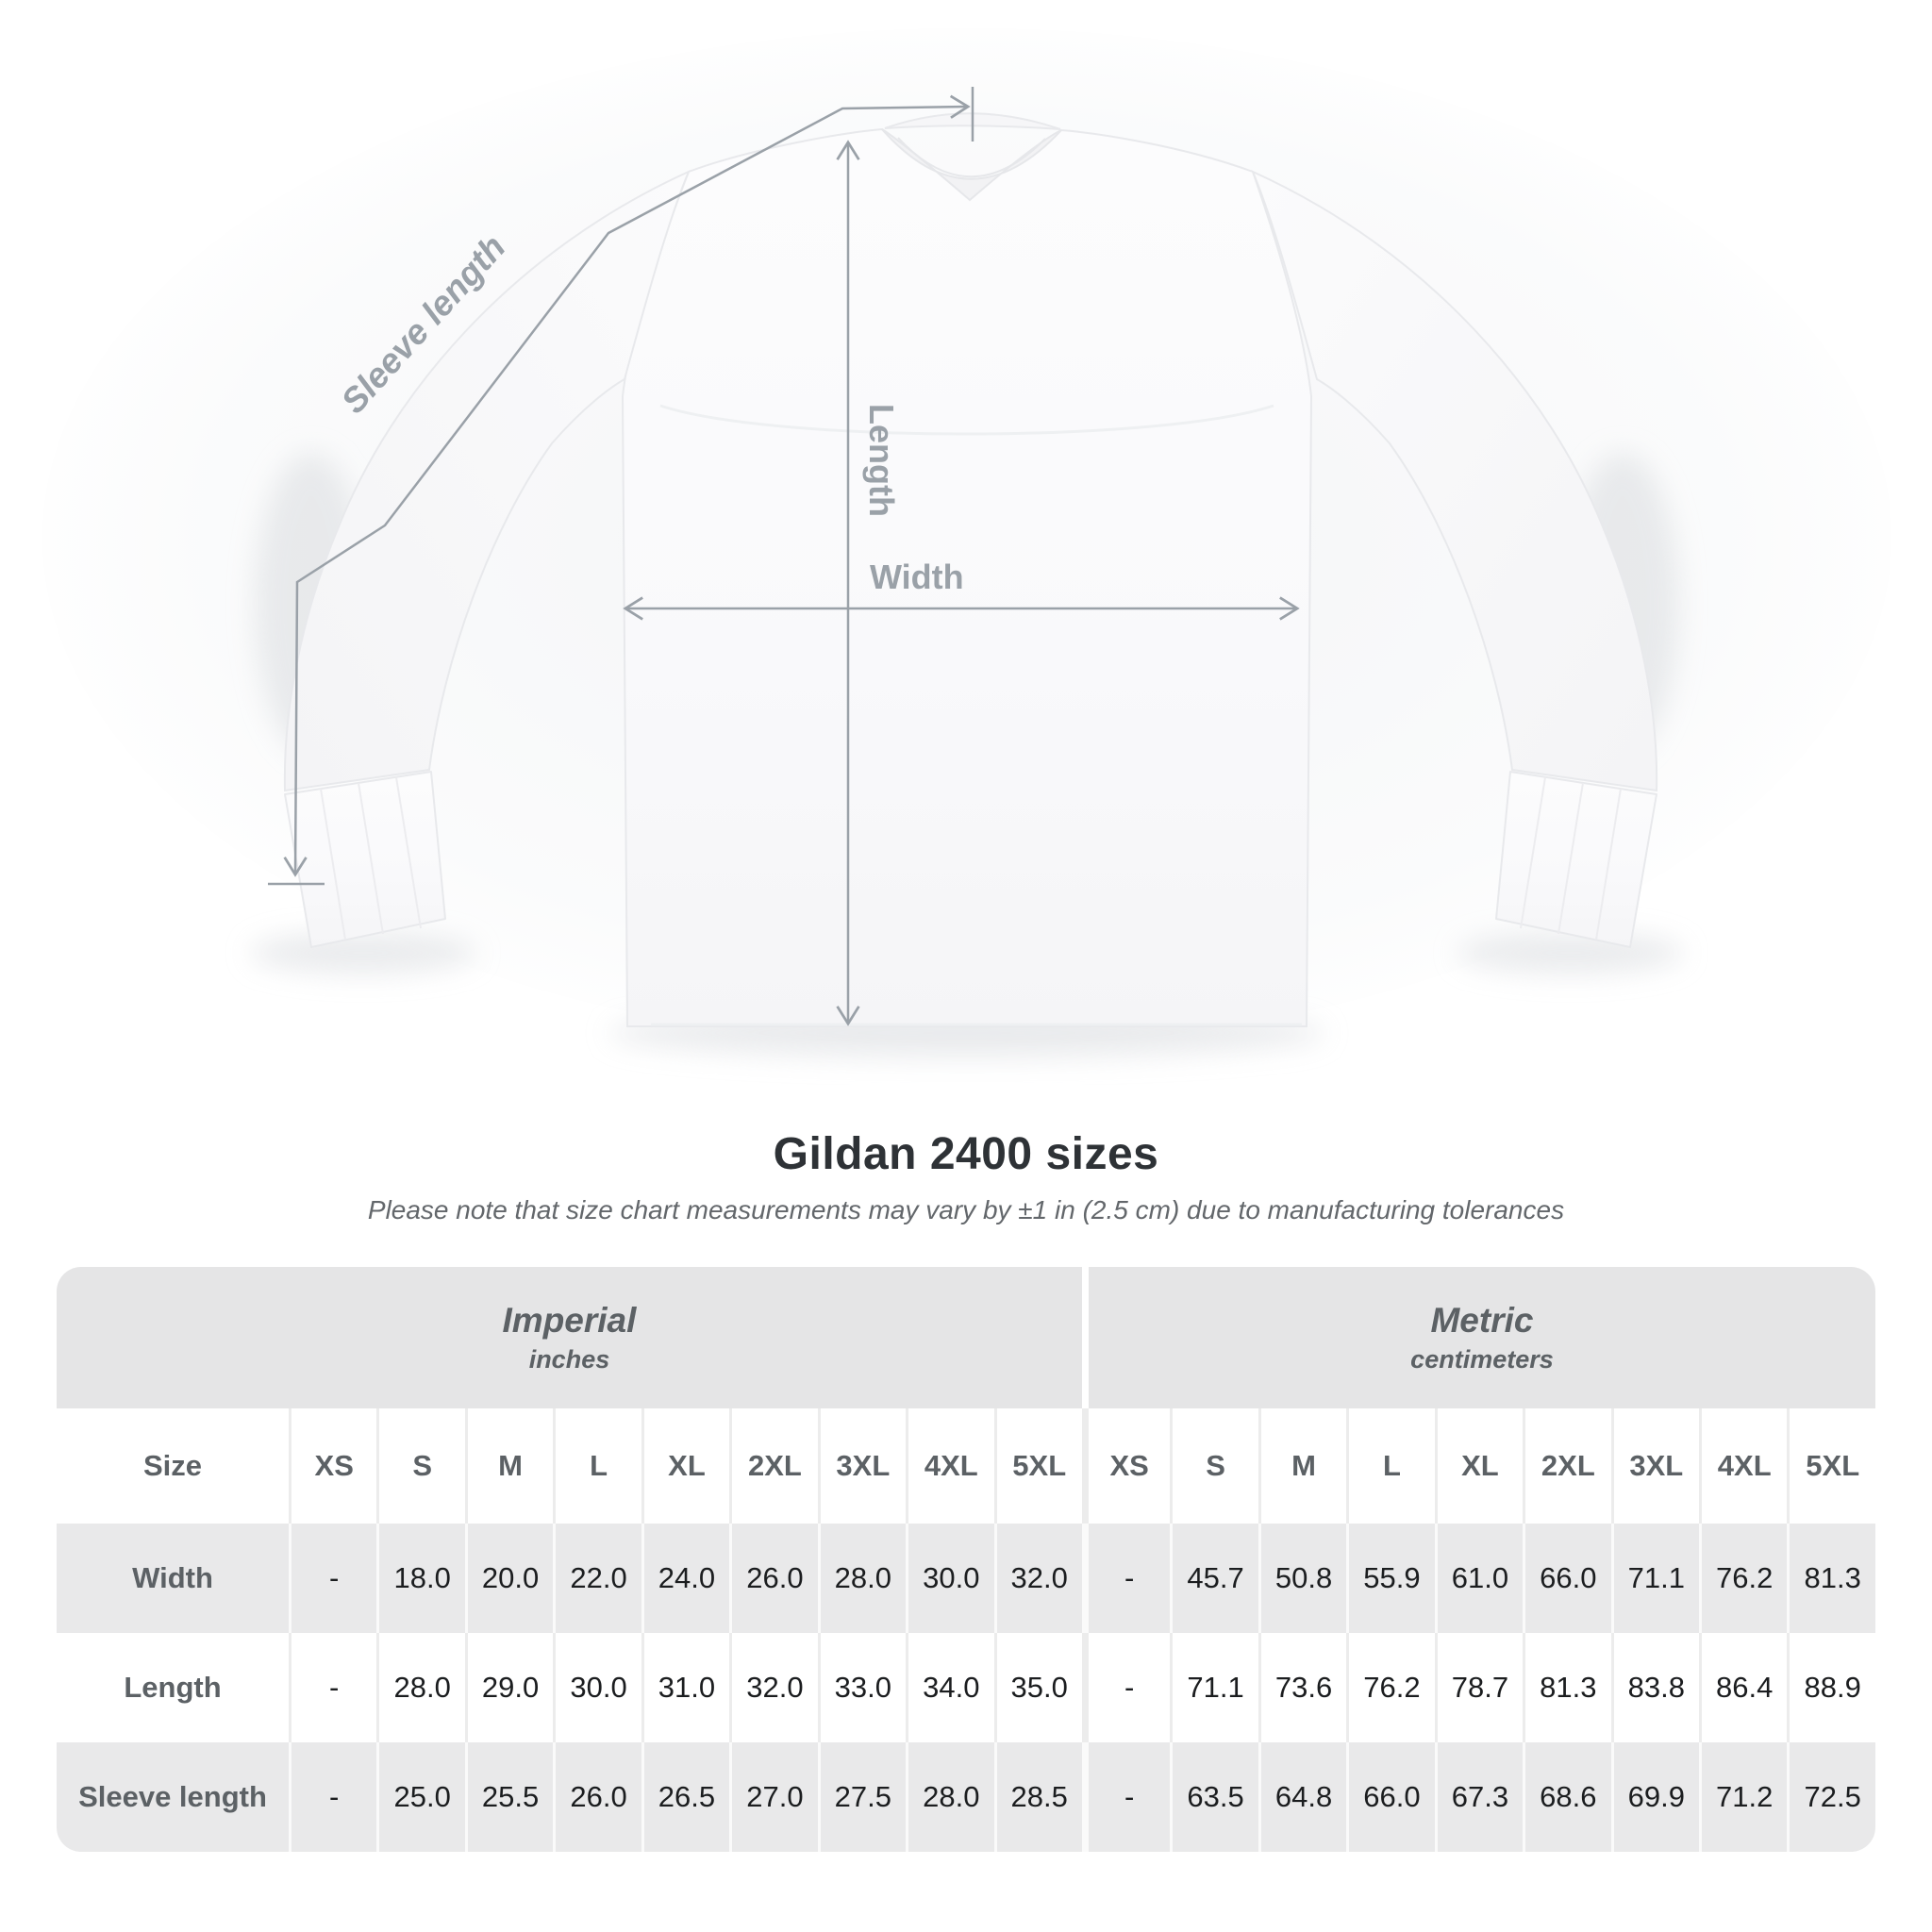 This screenshot has width=1932, height=1932. I want to click on value-cell: 24.0, so click(686, 1579).